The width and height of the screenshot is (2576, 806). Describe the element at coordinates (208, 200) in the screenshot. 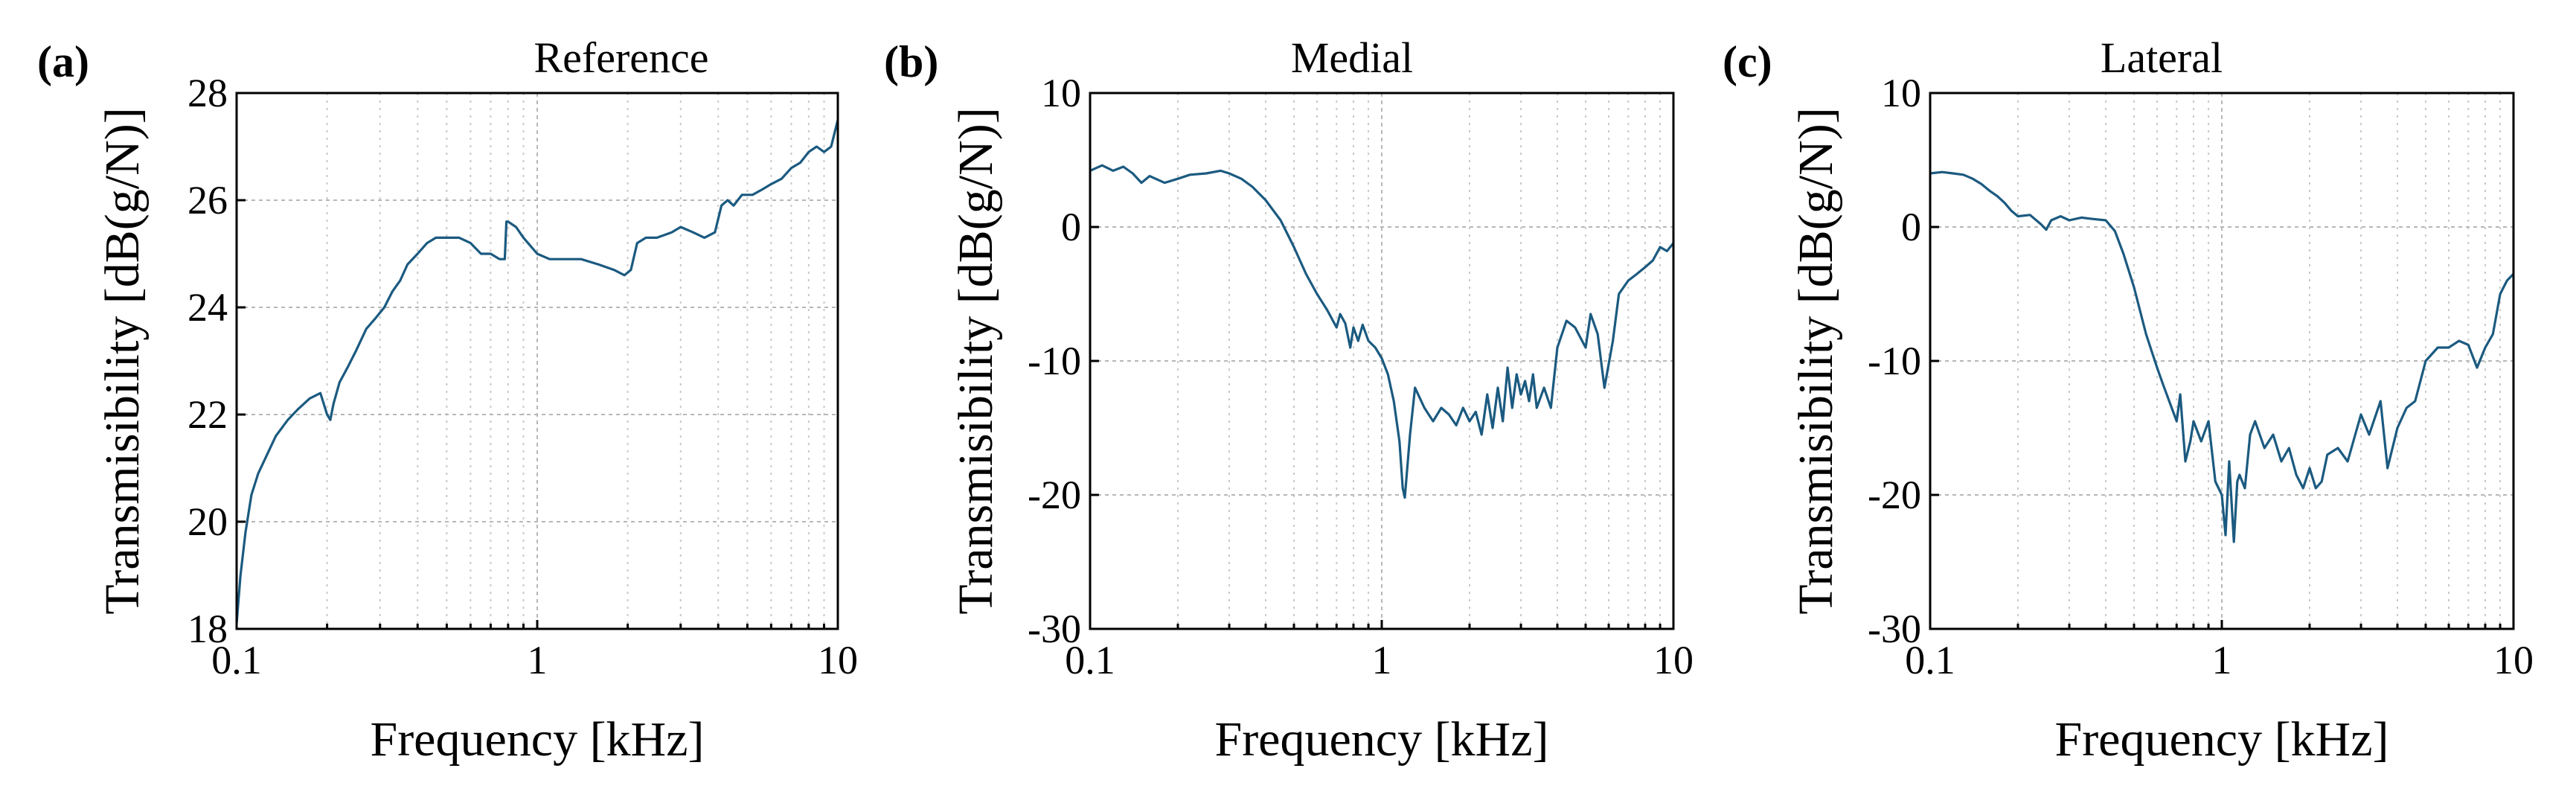

I see `y-tick-label: 26` at that location.